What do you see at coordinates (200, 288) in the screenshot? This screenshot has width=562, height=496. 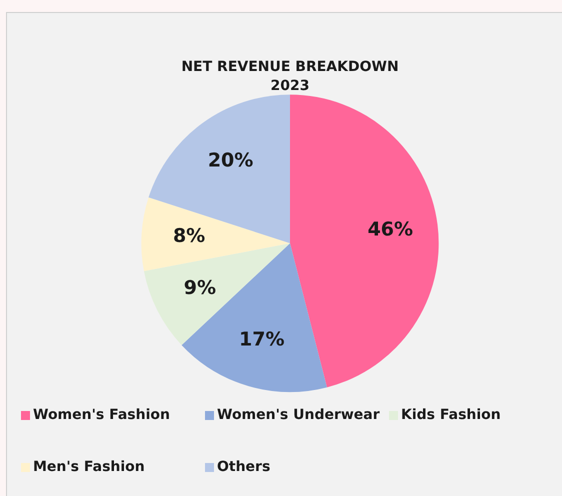 I see `data-label: 9%` at bounding box center [200, 288].